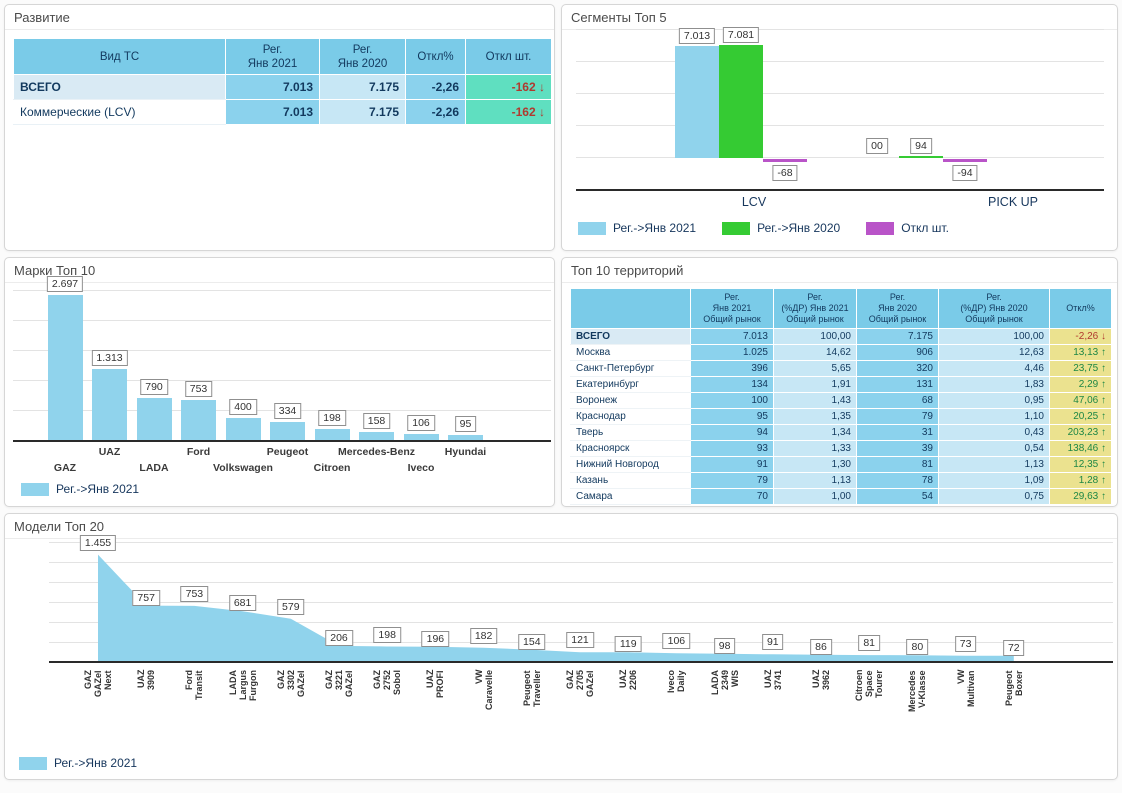 The width and height of the screenshot is (1122, 793). What do you see at coordinates (841, 432) in the screenshot?
I see `table-row: Тверь 94 1,34 31 0,43 203,23 ↑` at bounding box center [841, 432].